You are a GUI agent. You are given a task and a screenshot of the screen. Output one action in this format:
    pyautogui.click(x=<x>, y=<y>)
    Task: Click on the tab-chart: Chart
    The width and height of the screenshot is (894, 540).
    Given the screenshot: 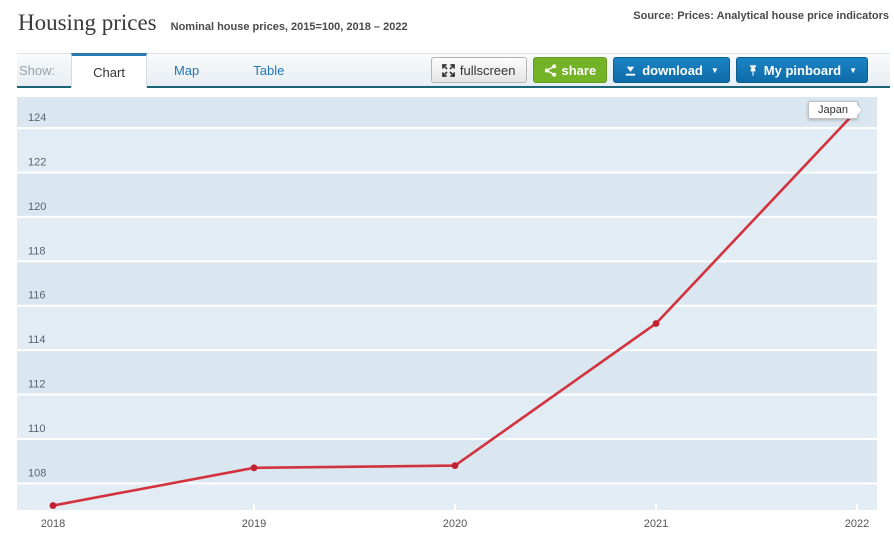 What is the action you would take?
    pyautogui.click(x=109, y=70)
    